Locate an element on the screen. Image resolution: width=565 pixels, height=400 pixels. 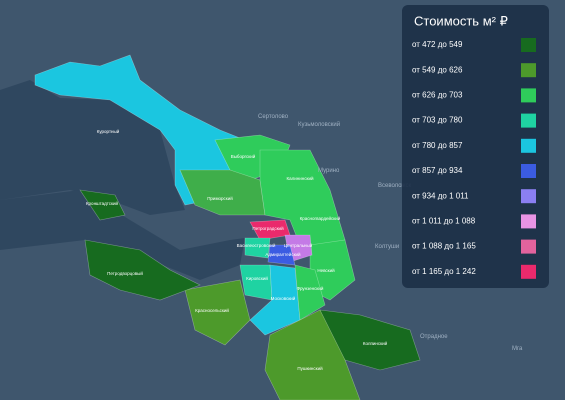
legend-label: от 472 до 549 is located at coordinates (437, 44).